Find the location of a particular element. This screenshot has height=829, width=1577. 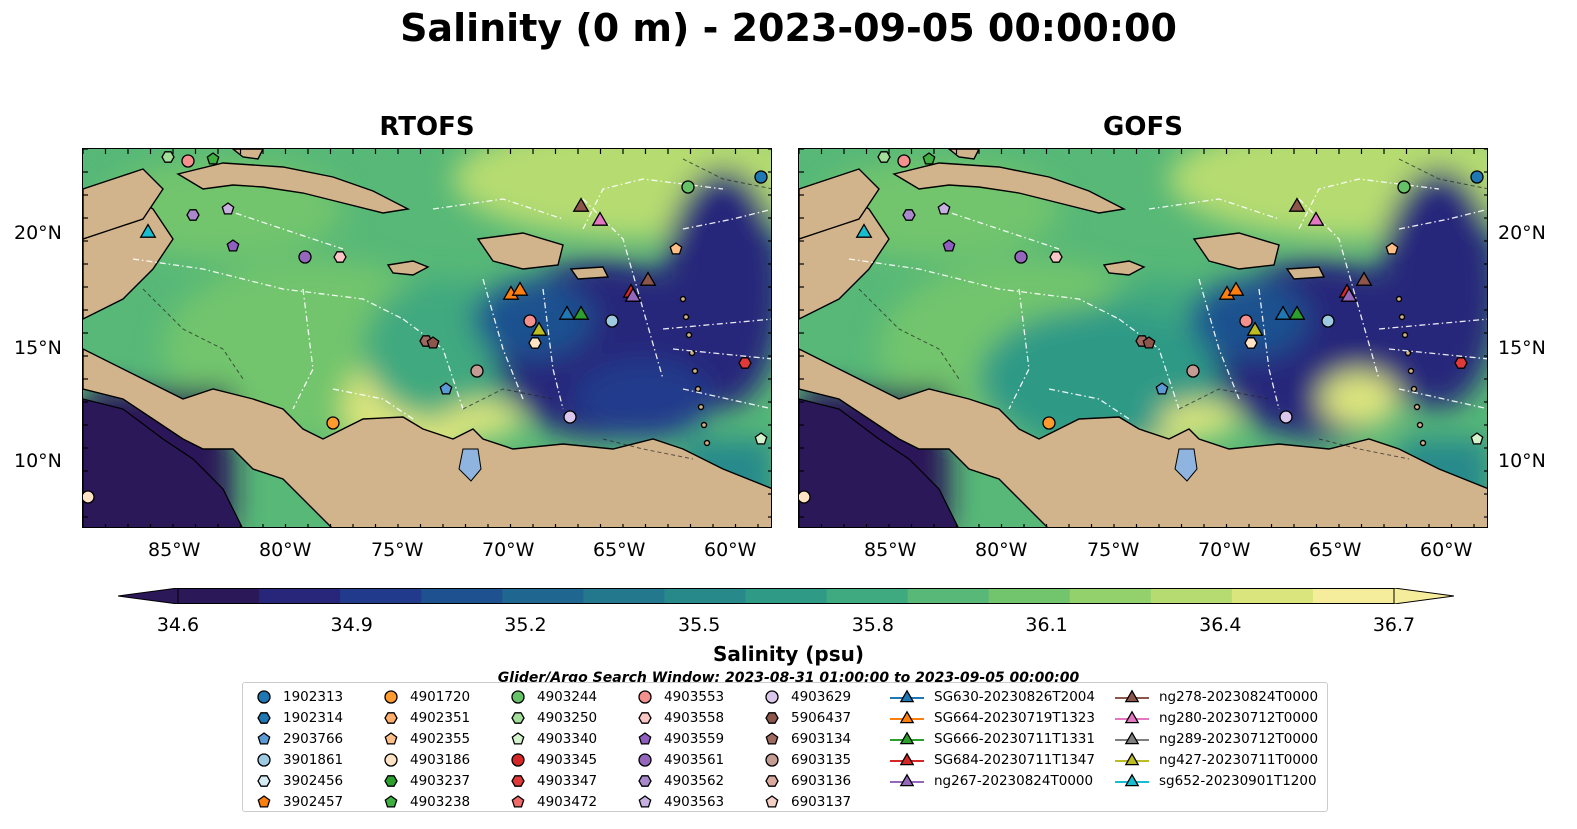

legend-entry: ng267-20230824T0000 is located at coordinates (991, 780).